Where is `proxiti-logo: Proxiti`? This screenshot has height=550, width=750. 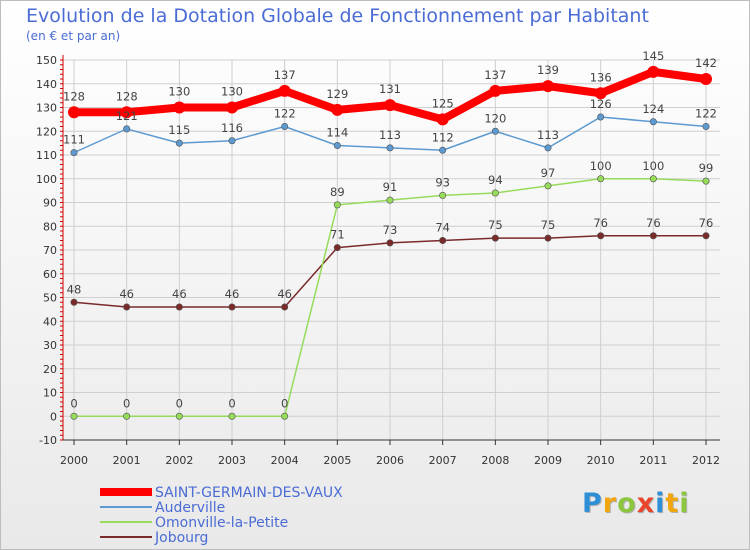
proxiti-logo: Proxiti is located at coordinates (636, 503).